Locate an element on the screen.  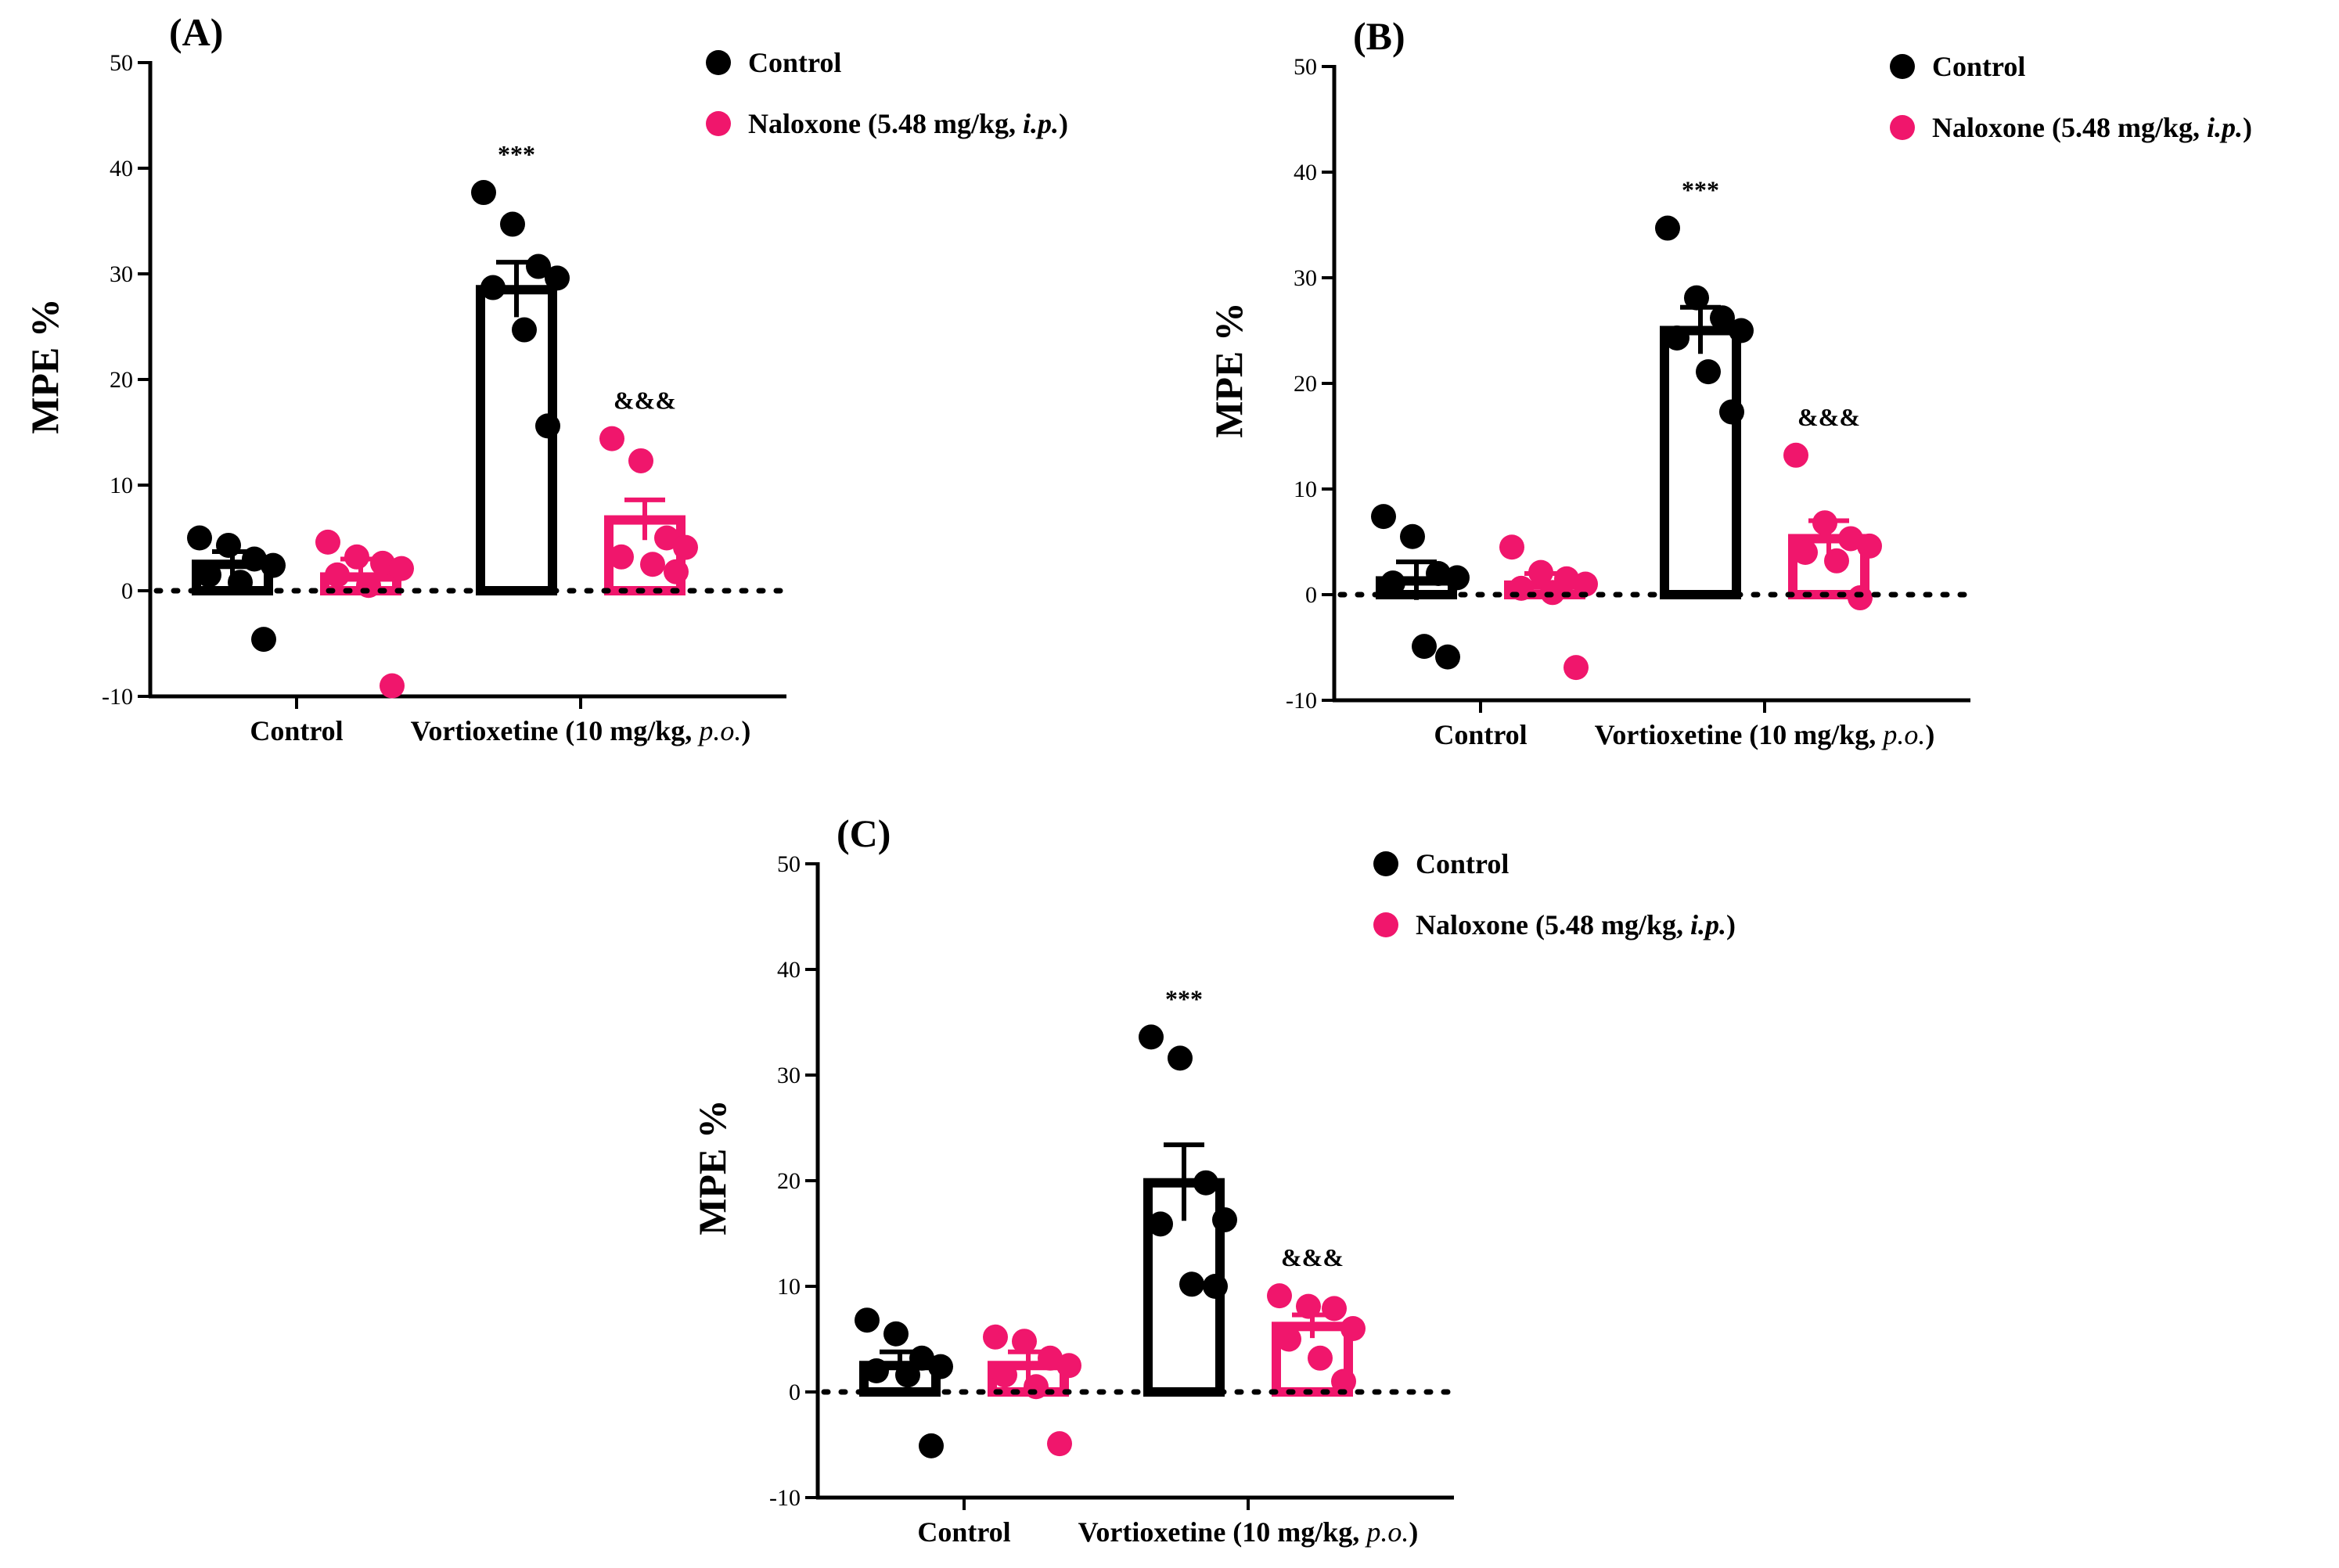
y-axis-label: MPE % is located at coordinates (1228, 370).